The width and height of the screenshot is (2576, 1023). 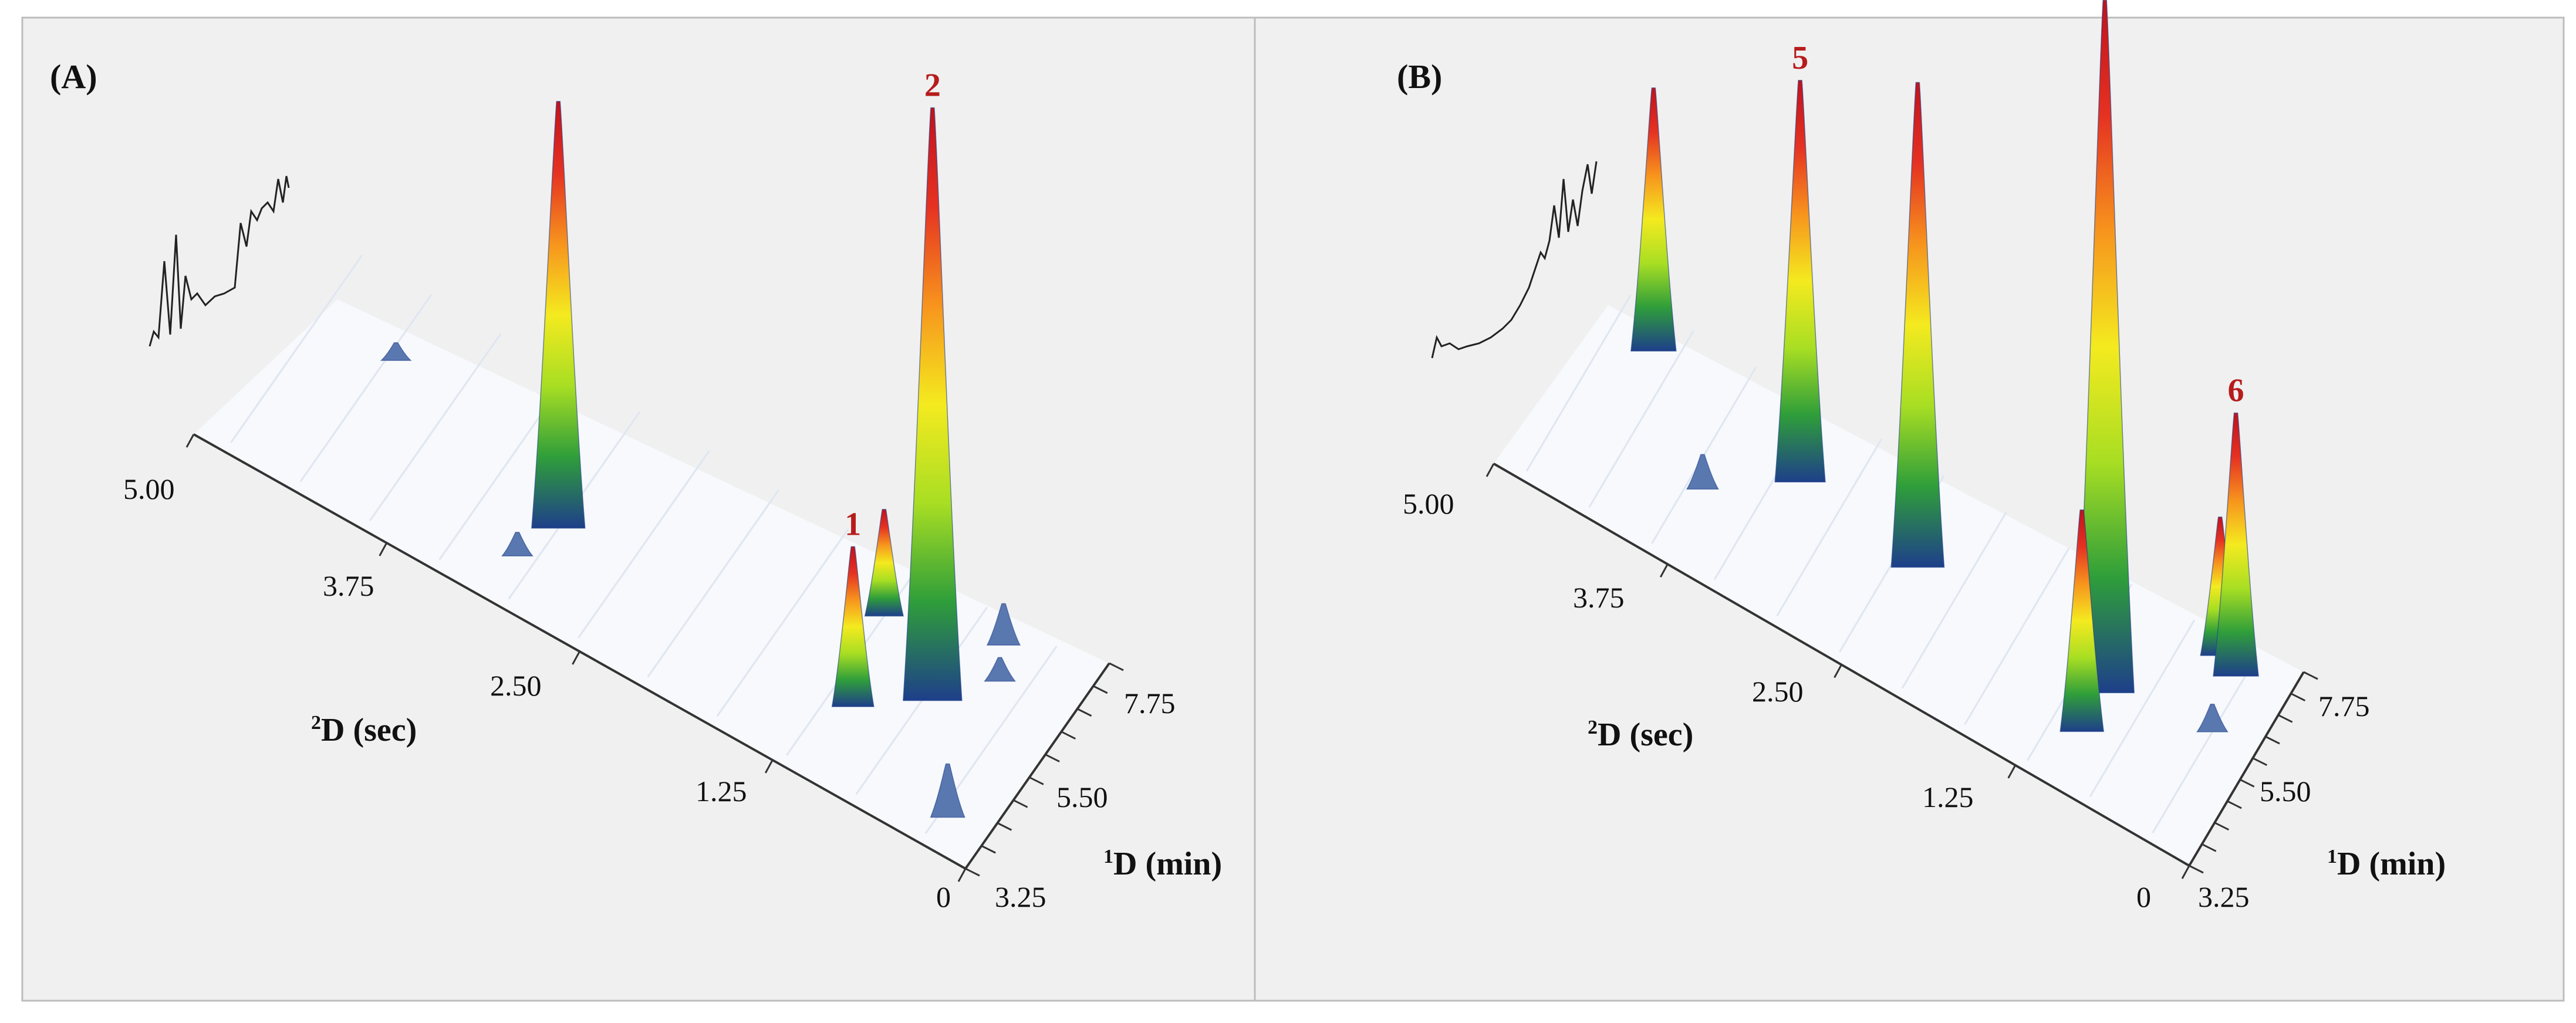 What do you see at coordinates (1037, 766) in the screenshot?
I see `panel-a-y-axis-line` at bounding box center [1037, 766].